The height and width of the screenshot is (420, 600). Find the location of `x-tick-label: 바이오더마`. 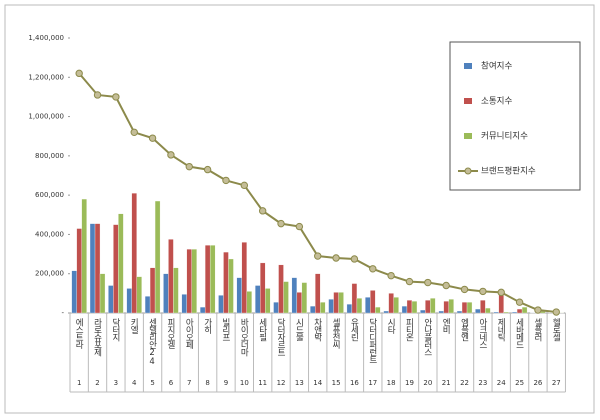

x-tick-label: 바이오더마 is located at coordinates (244, 337).